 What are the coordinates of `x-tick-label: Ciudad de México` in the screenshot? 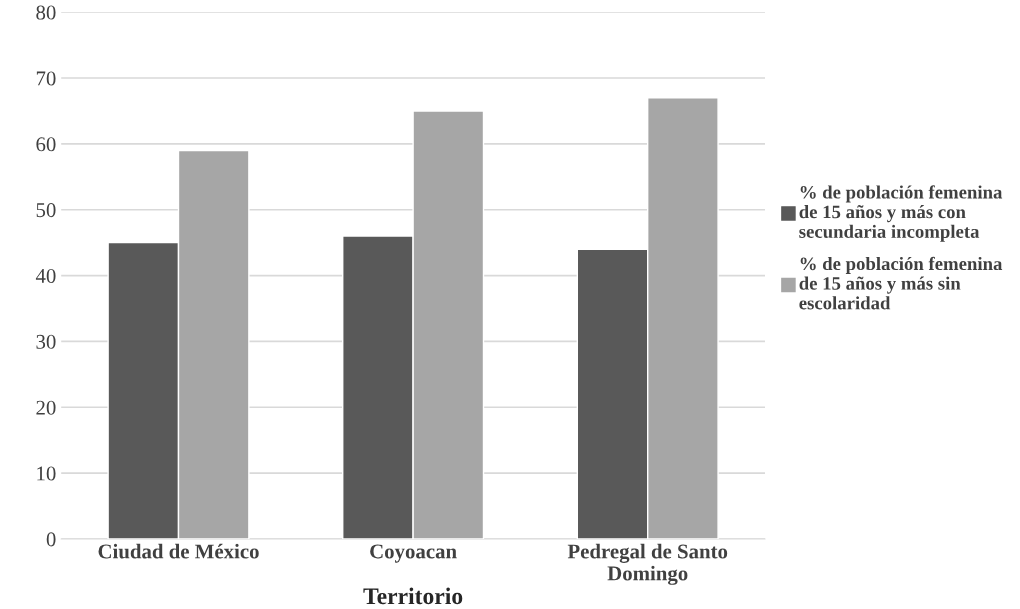 It's located at (178, 551).